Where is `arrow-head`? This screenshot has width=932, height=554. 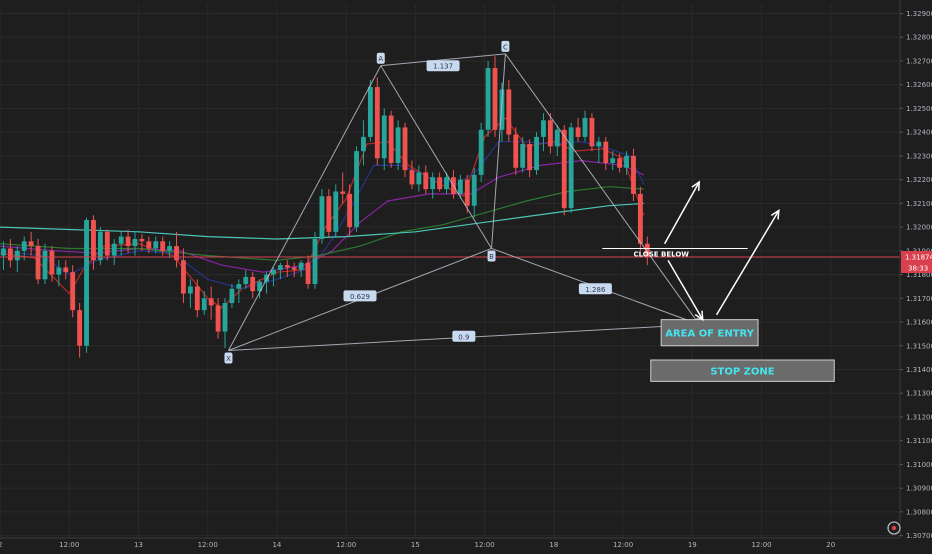 arrow-head is located at coordinates (699, 316).